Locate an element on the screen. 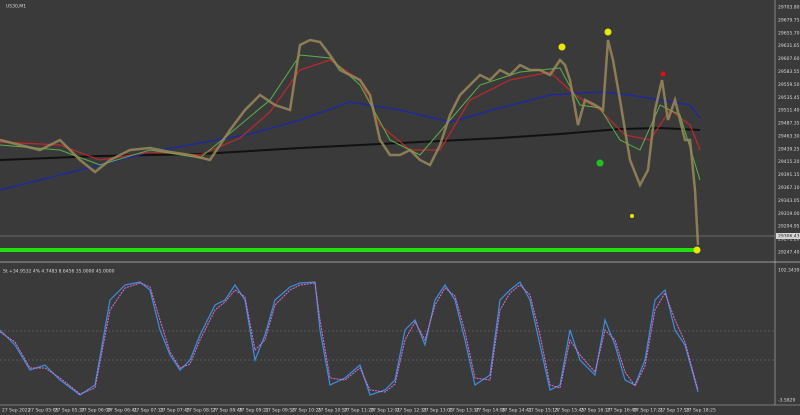  price-label: 29439.25 is located at coordinates (789, 149).